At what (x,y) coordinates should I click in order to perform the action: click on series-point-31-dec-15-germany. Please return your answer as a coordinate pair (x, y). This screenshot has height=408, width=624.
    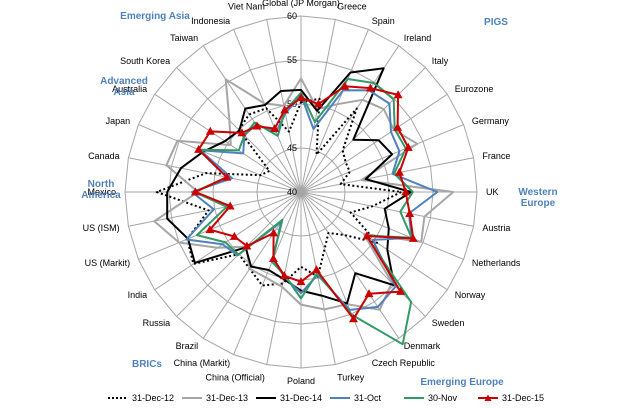
    Looking at the image, I should click on (408, 146).